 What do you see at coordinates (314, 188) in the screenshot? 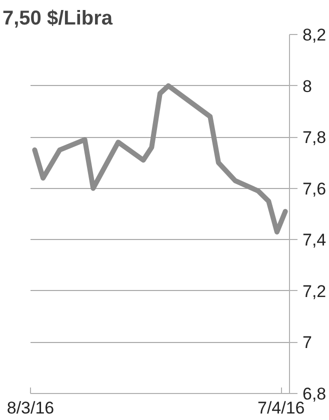
I see `y-tick-label: 7,6` at bounding box center [314, 188].